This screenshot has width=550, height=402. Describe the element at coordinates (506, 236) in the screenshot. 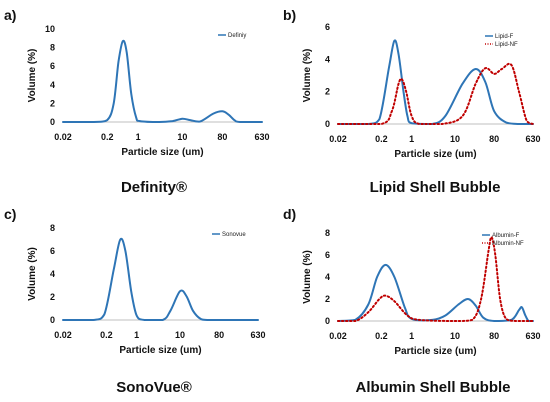

I see `legend-label: Albumin-F` at that location.